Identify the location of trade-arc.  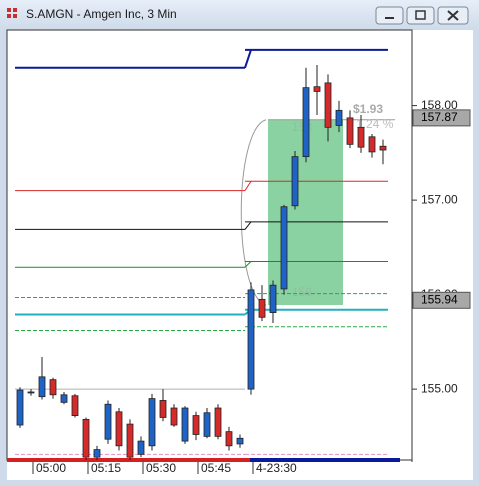
(253, 212).